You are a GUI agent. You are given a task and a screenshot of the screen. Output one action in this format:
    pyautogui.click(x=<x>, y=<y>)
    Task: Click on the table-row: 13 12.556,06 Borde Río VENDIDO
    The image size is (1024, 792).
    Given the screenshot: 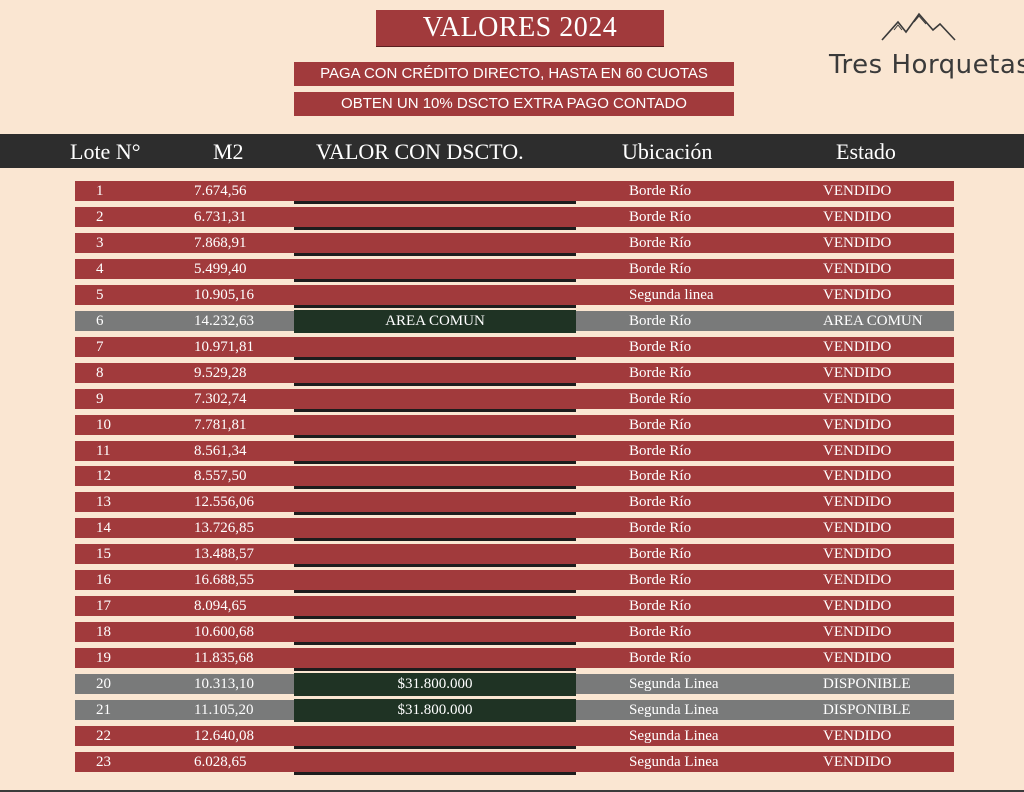 What is the action you would take?
    pyautogui.click(x=512, y=504)
    